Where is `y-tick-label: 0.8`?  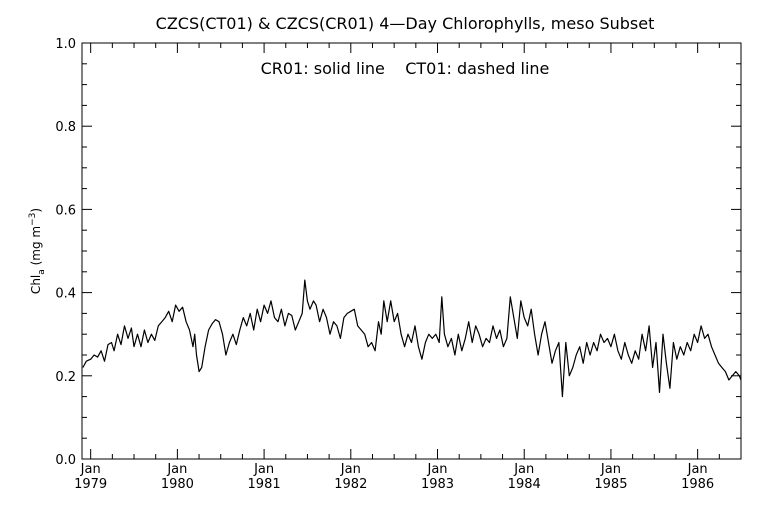 y-tick-label: 0.8 is located at coordinates (65, 127).